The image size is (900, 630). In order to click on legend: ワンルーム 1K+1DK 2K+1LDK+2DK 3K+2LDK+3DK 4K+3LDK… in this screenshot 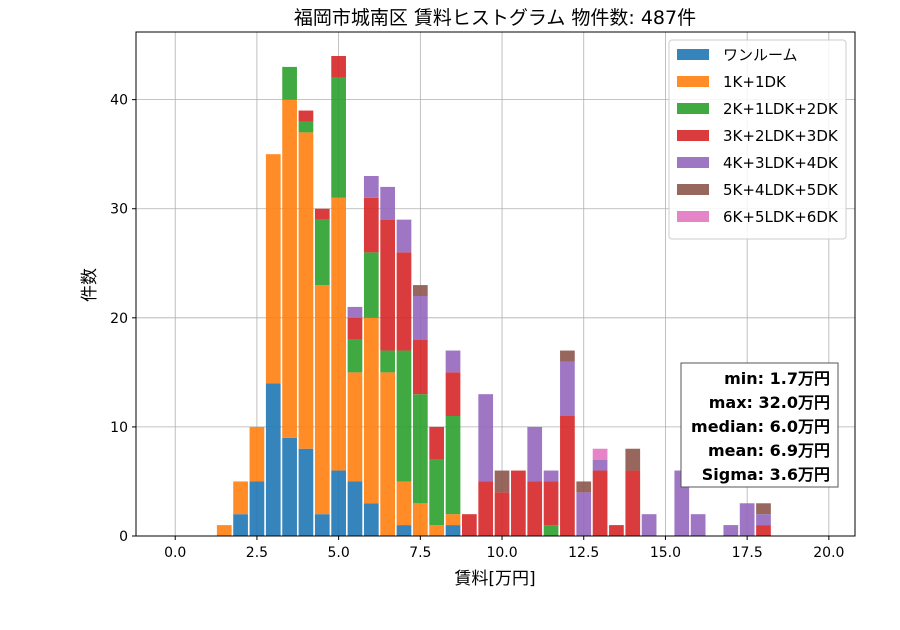, I will do `click(757, 139)`.